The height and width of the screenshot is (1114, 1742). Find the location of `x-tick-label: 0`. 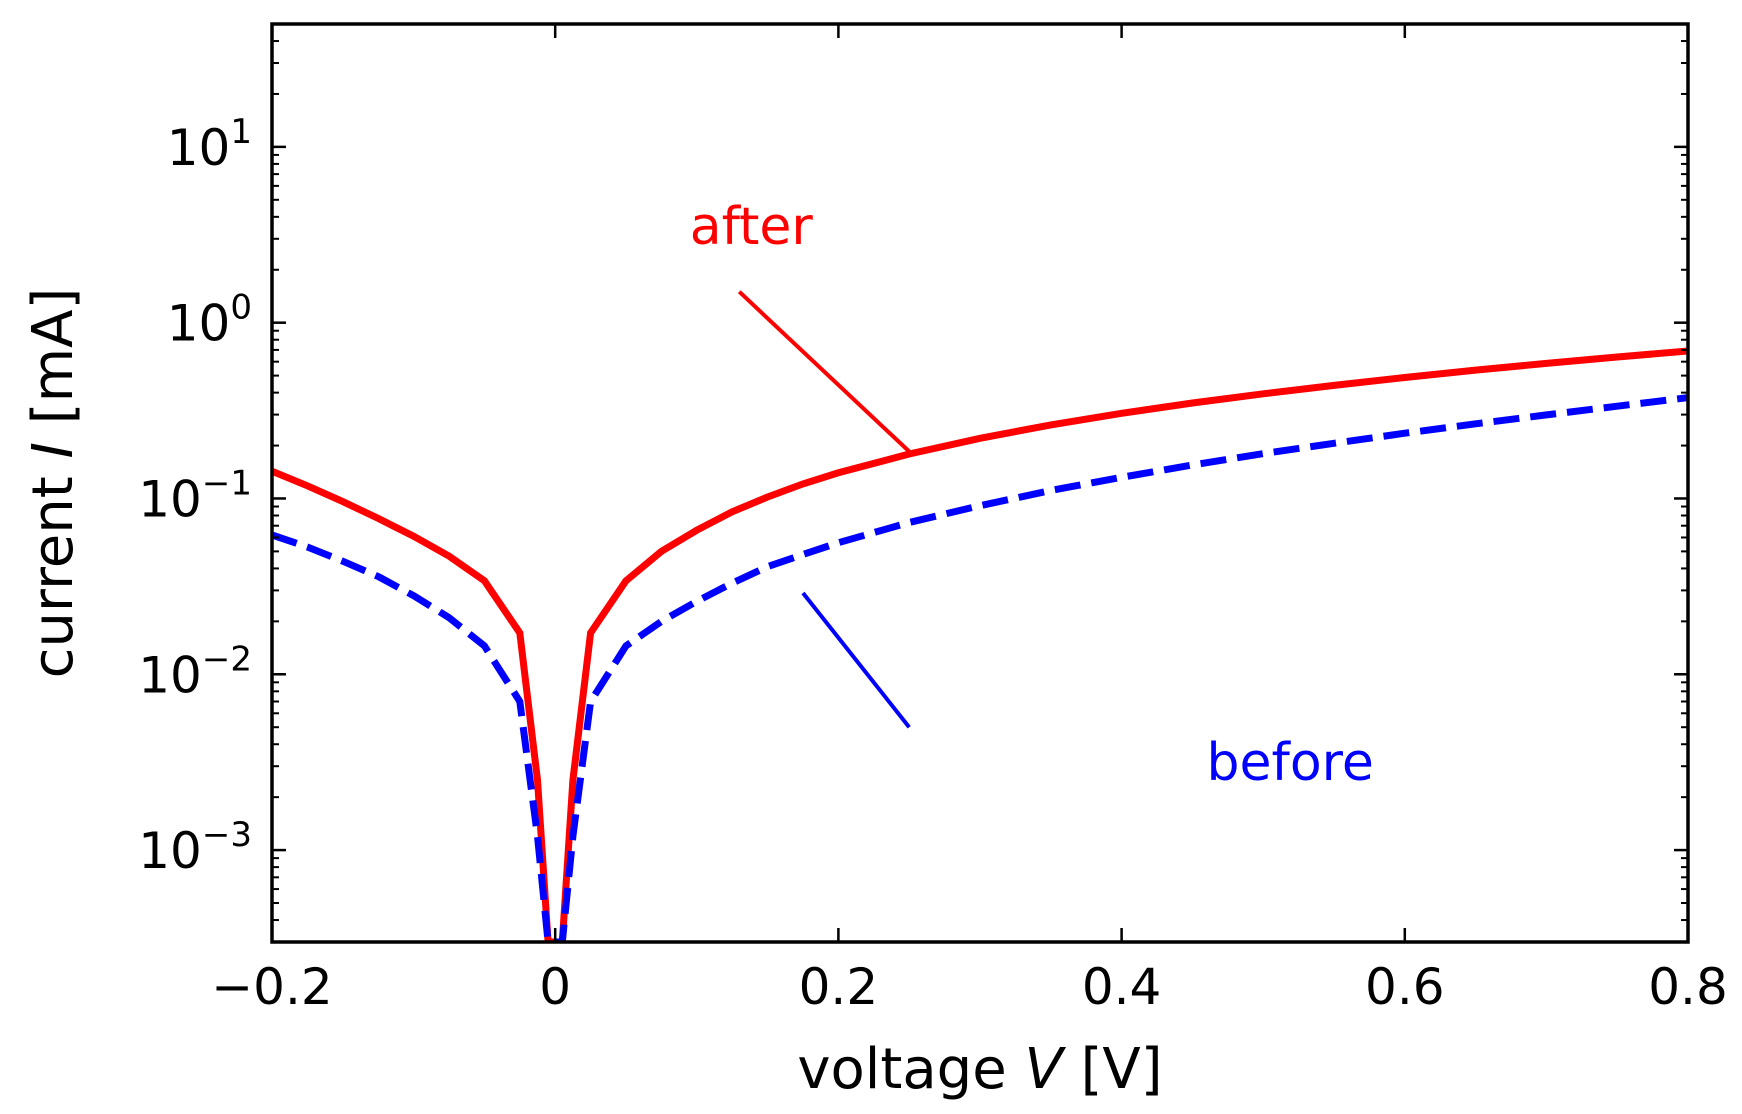

x-tick-label: 0 is located at coordinates (555, 987).